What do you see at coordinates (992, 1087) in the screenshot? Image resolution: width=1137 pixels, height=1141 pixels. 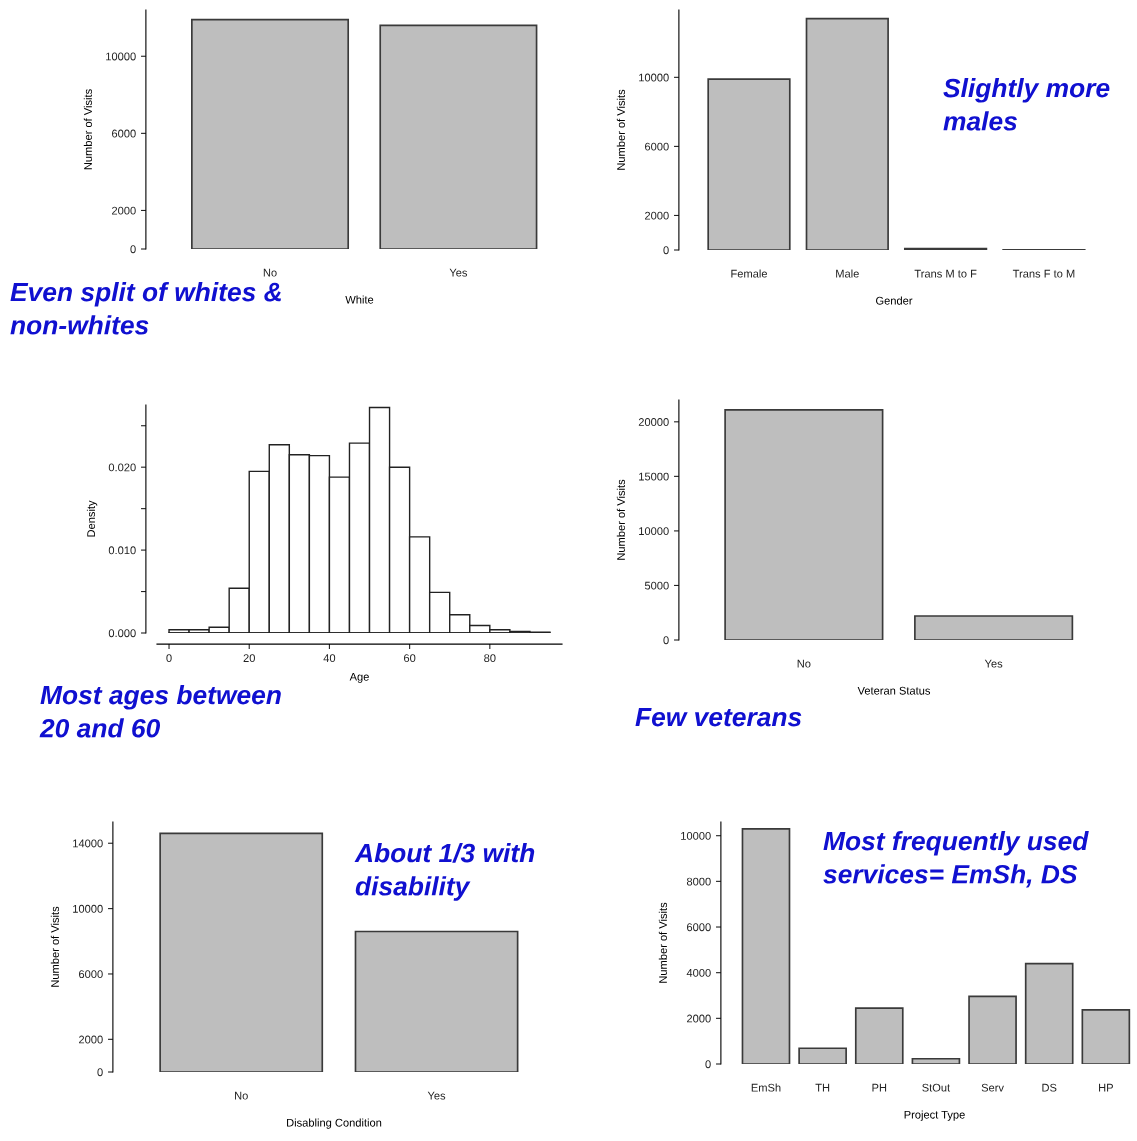 I see `x-tick-label: Serv` at bounding box center [992, 1087].